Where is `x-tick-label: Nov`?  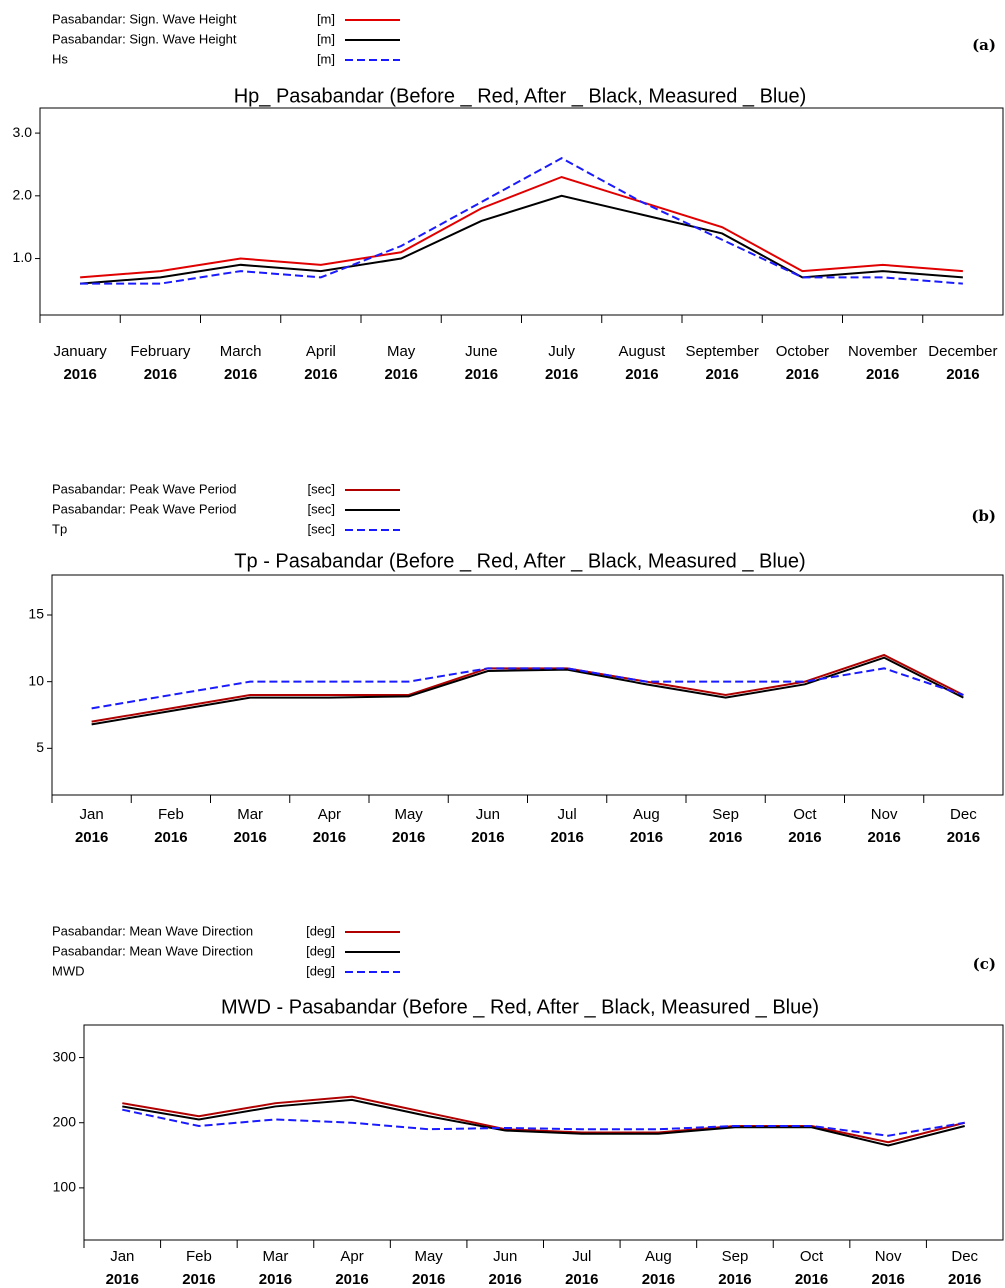
x-tick-label: Nov is located at coordinates (884, 814).